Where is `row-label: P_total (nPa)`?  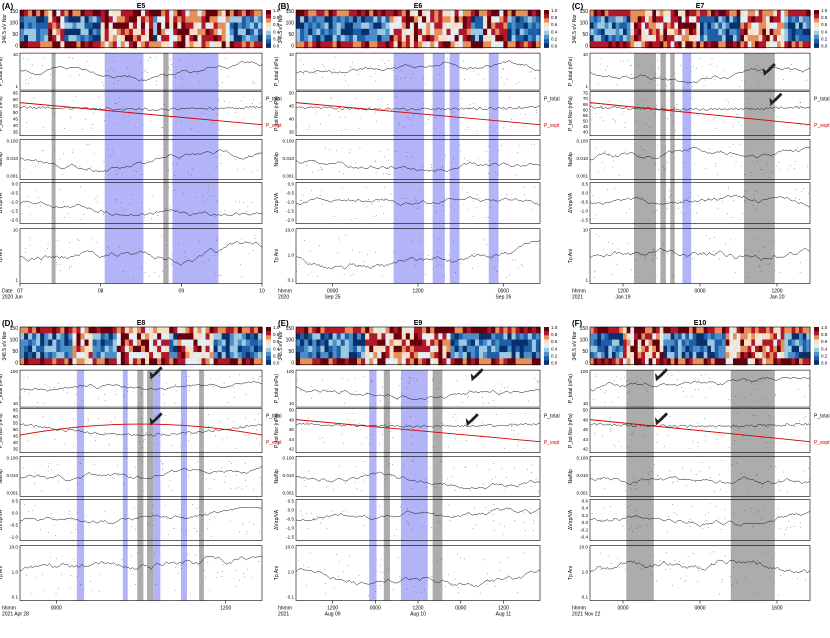
row-label: P_total (nPa) is located at coordinates (2, 389).